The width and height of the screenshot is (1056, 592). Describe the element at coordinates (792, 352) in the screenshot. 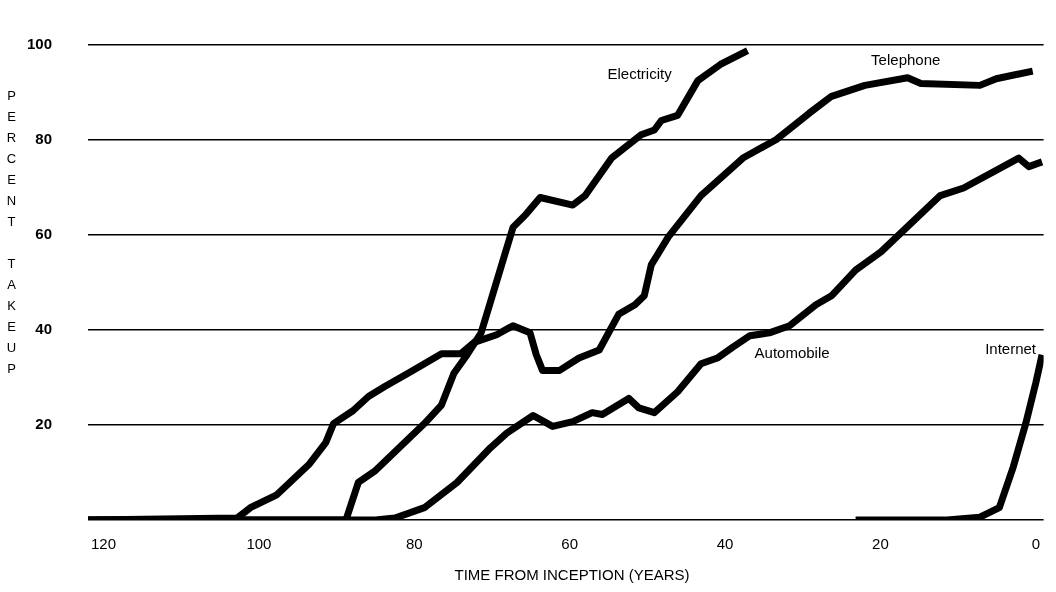

I see `series-label: Automobile` at that location.